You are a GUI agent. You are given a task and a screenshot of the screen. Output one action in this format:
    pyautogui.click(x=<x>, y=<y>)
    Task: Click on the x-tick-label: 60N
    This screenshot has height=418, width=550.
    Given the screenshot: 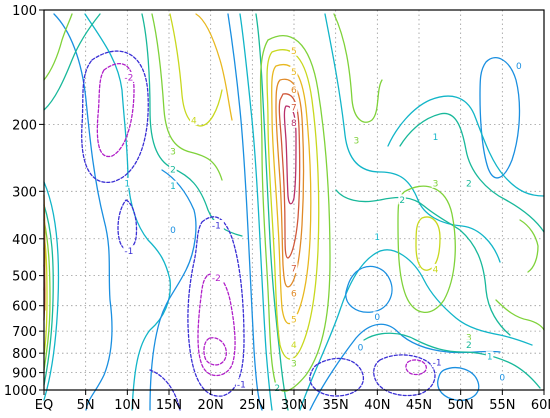 What is the action you would take?
    pyautogui.click(x=540, y=405)
    